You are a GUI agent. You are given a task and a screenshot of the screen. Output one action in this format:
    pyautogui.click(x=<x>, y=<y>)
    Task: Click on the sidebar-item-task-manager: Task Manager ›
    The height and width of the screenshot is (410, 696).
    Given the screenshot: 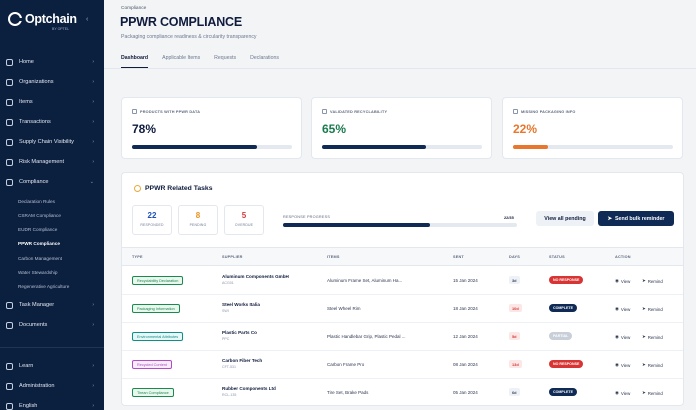 What is the action you would take?
    pyautogui.click(x=52, y=305)
    